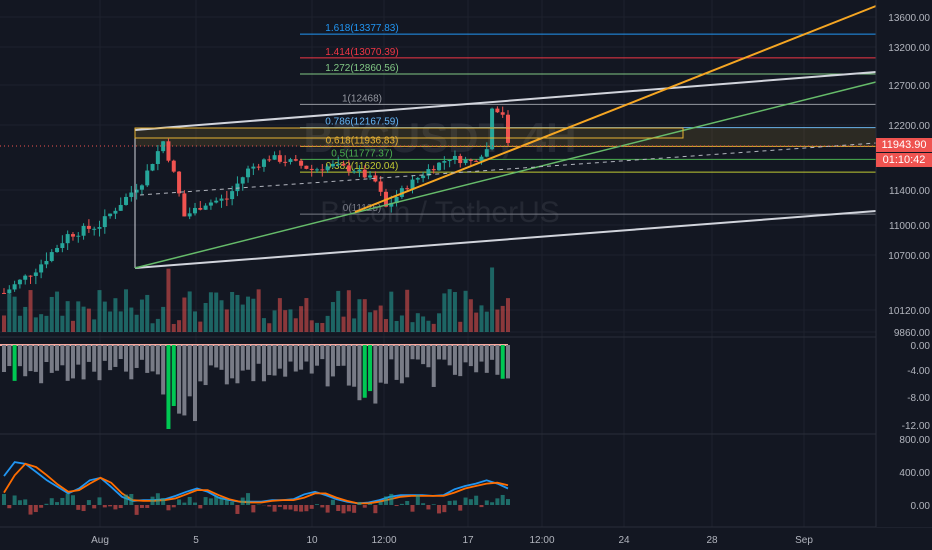  Describe the element at coordinates (505, 239) in the screenshot. I see `channel-lower-line` at that location.